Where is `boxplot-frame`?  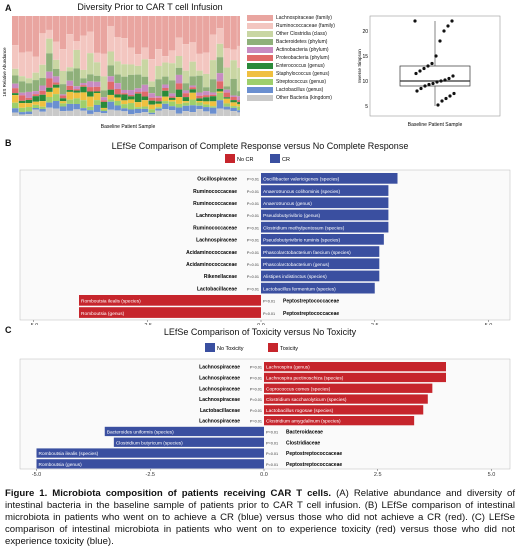 boxplot-frame is located at coordinates (435, 66).